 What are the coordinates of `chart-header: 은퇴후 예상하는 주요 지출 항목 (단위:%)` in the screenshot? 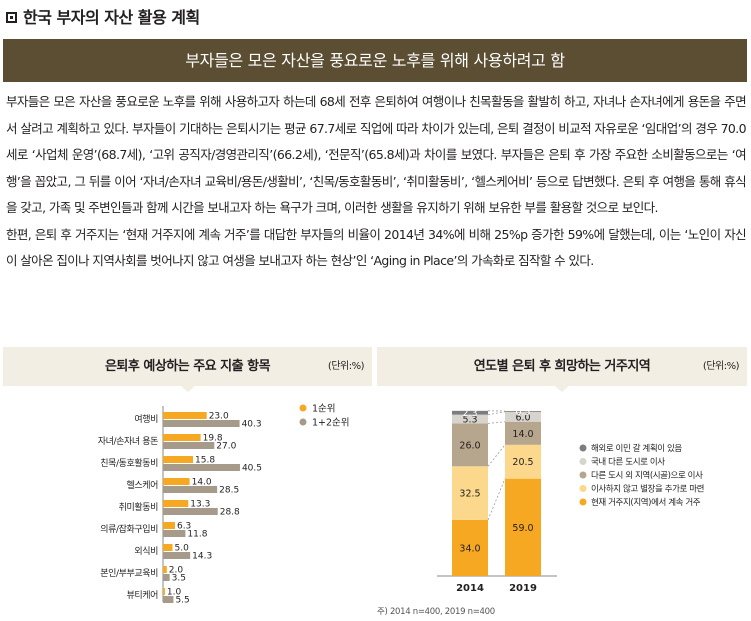 It's located at (187, 366).